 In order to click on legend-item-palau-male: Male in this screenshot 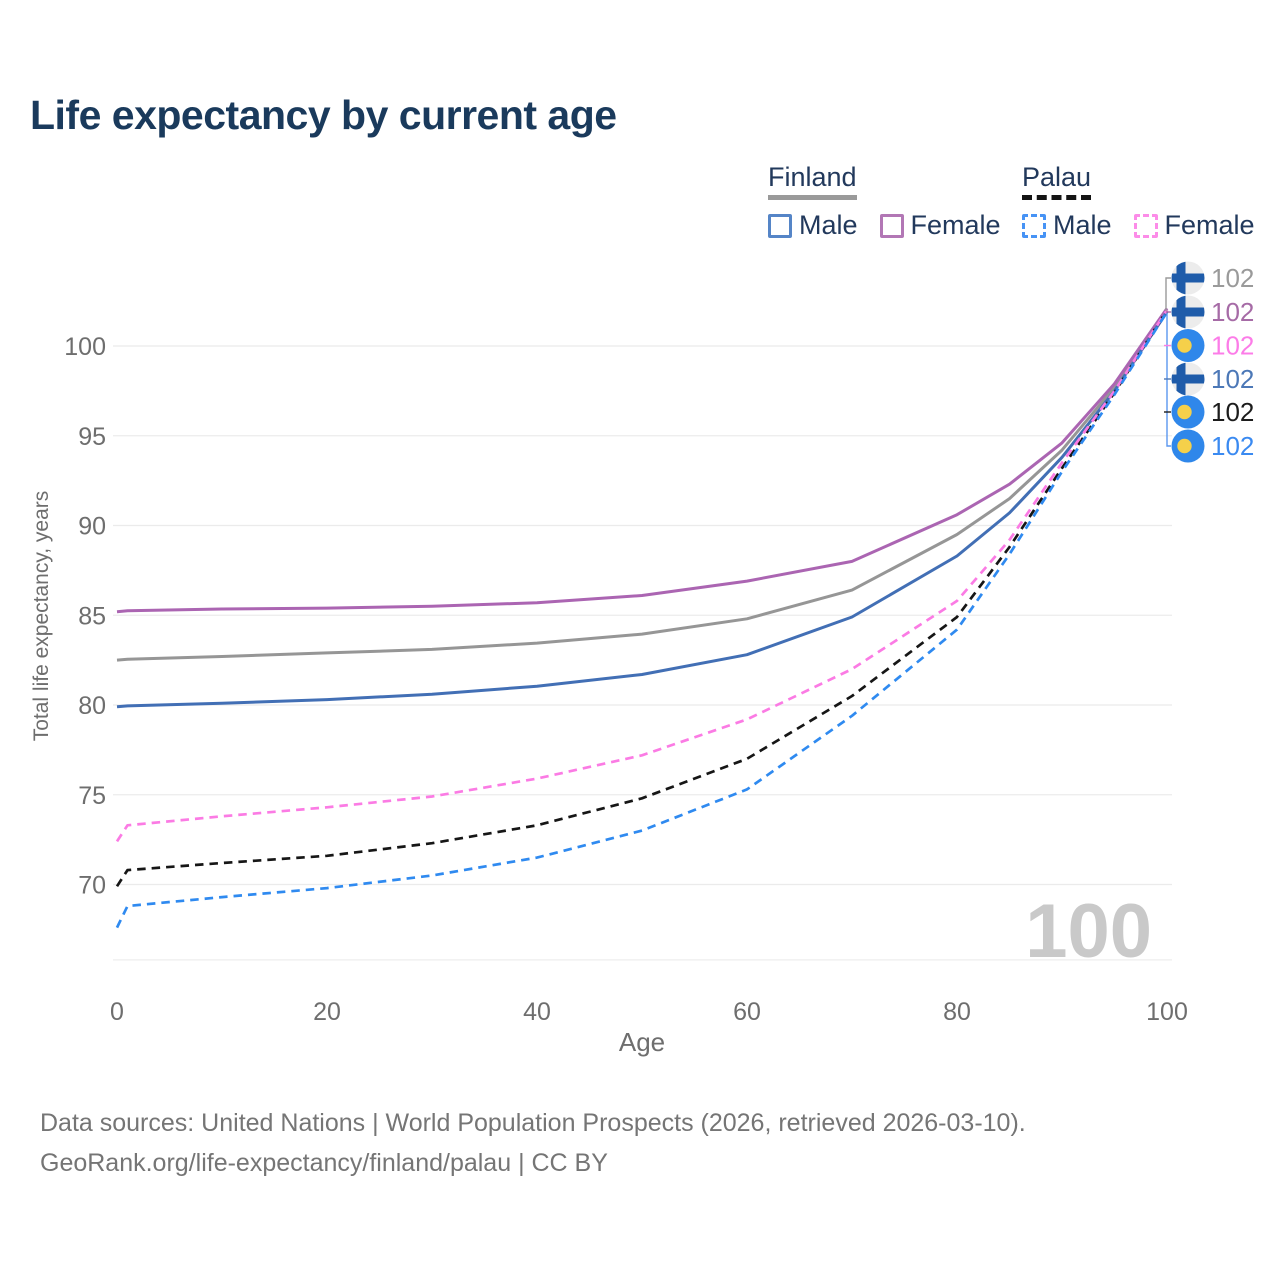, I will do `click(1067, 225)`.